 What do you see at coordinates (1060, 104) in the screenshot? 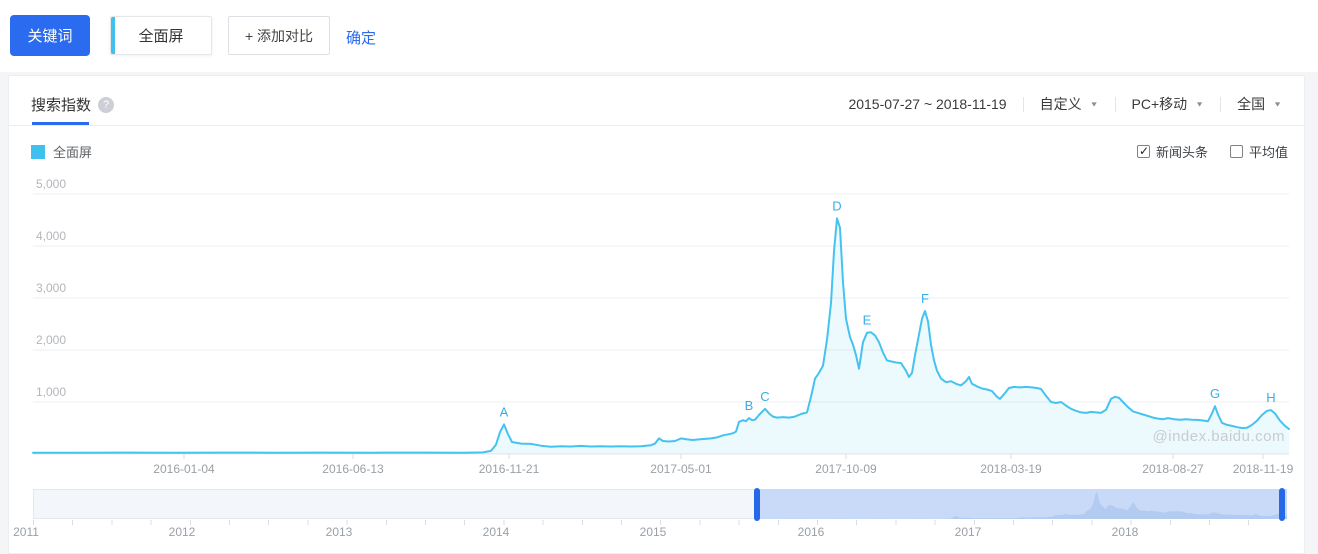
I see `dropdown-label: 自定义` at bounding box center [1060, 104].